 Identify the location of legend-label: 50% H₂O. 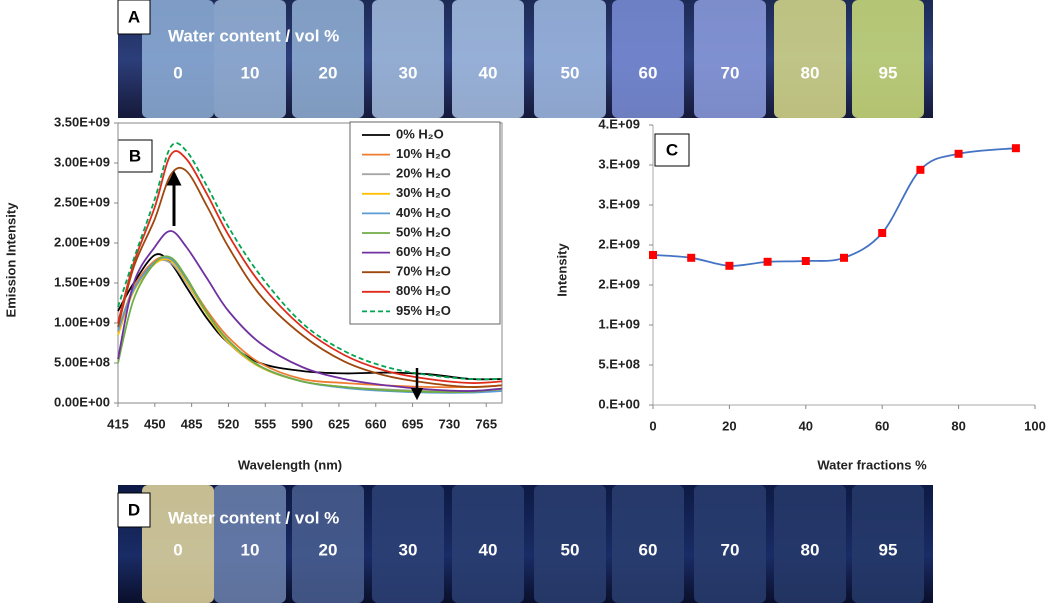
(423, 231).